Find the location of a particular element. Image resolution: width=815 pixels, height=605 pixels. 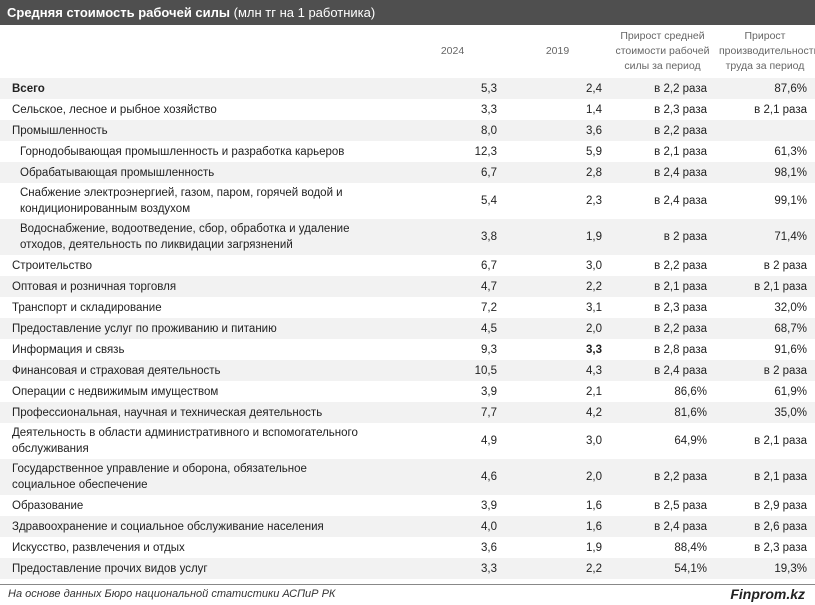

value-cell: 5,3 is located at coordinates (452, 88).